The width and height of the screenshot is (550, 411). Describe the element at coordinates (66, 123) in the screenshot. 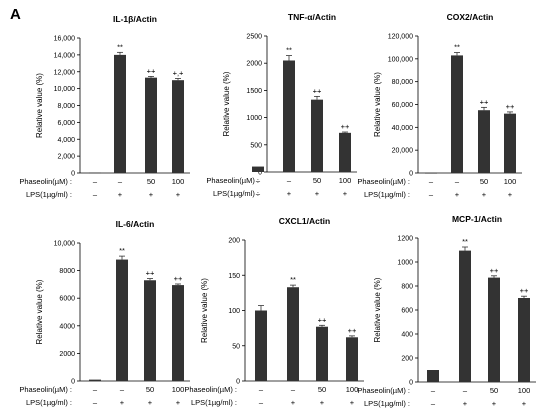

I see `y-tick-label: 6,000` at that location.